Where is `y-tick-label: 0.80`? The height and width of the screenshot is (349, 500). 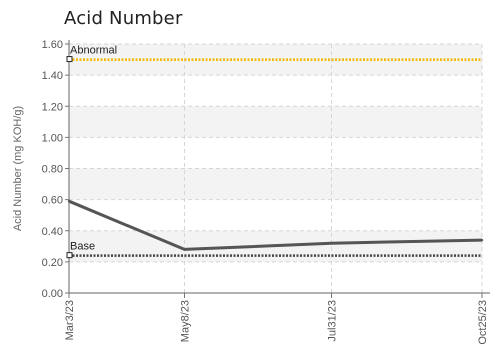 y-tick-label: 0.80 is located at coordinates (52, 170).